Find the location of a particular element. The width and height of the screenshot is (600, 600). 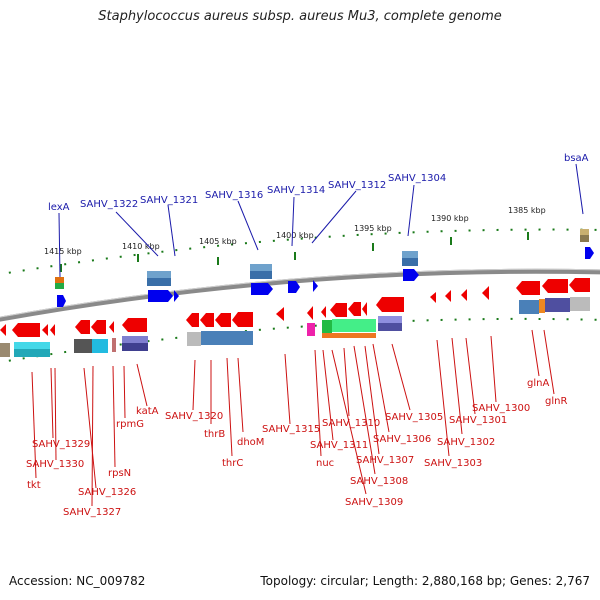

gene-label: SAHV_1300 is located at coordinates (501, 408).